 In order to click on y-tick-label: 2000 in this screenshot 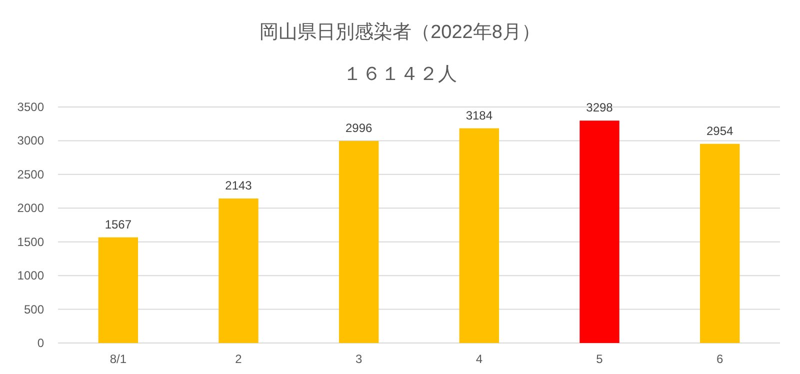, I will do `click(30, 208)`.